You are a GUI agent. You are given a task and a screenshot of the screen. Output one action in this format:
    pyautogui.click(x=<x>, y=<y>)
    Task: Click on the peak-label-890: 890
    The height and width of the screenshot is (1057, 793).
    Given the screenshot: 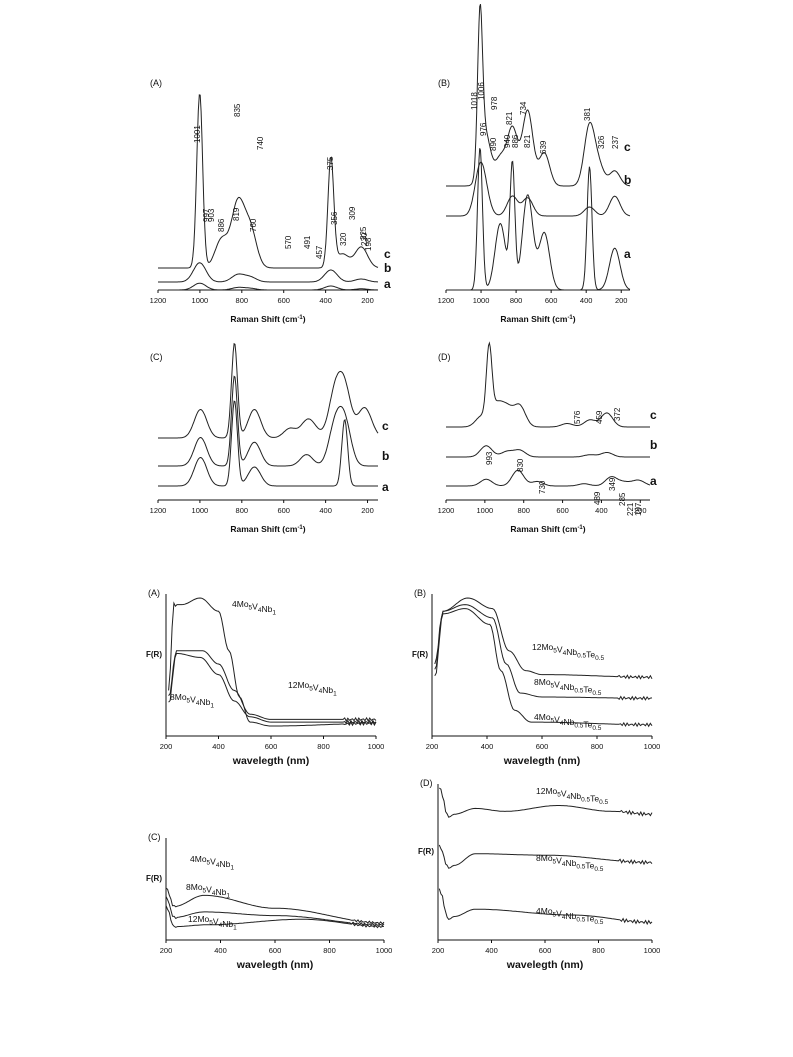 What is the action you would take?
    pyautogui.click(x=493, y=144)
    